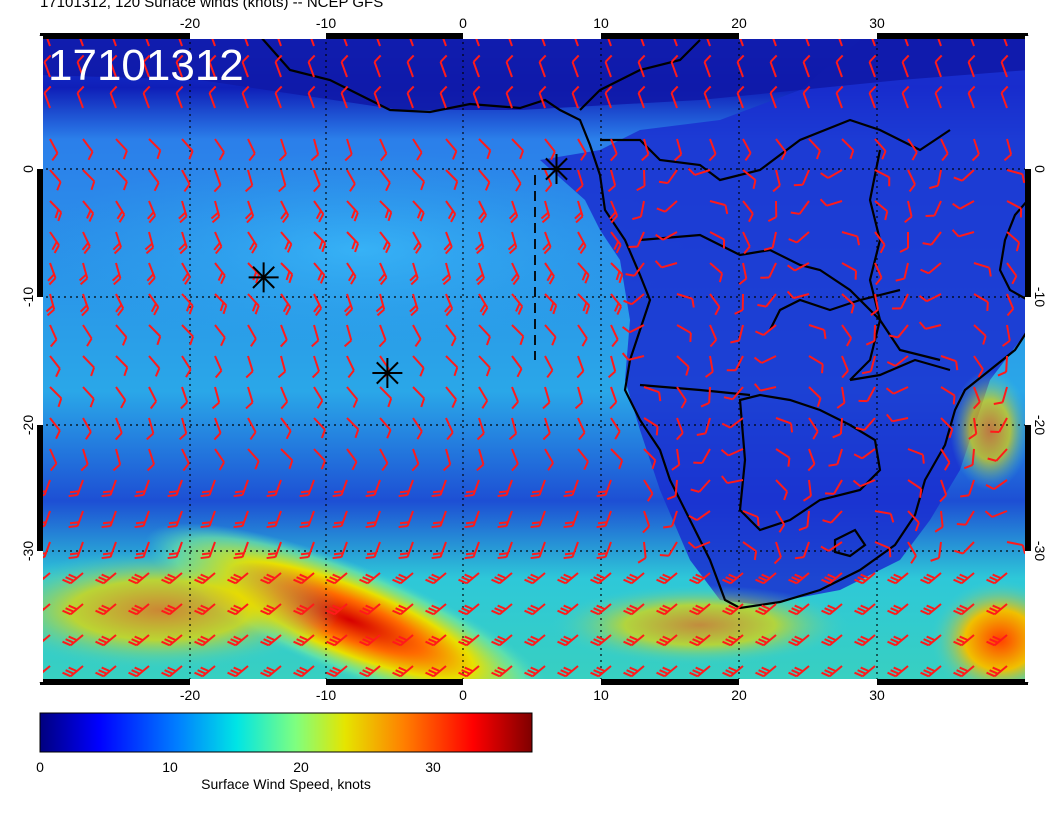  Describe the element at coordinates (877, 695) in the screenshot. I see `lon-label-bottom-30: 30` at that location.